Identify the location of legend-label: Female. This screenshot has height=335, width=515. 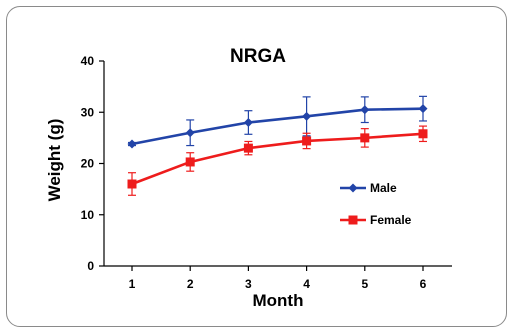
(391, 220).